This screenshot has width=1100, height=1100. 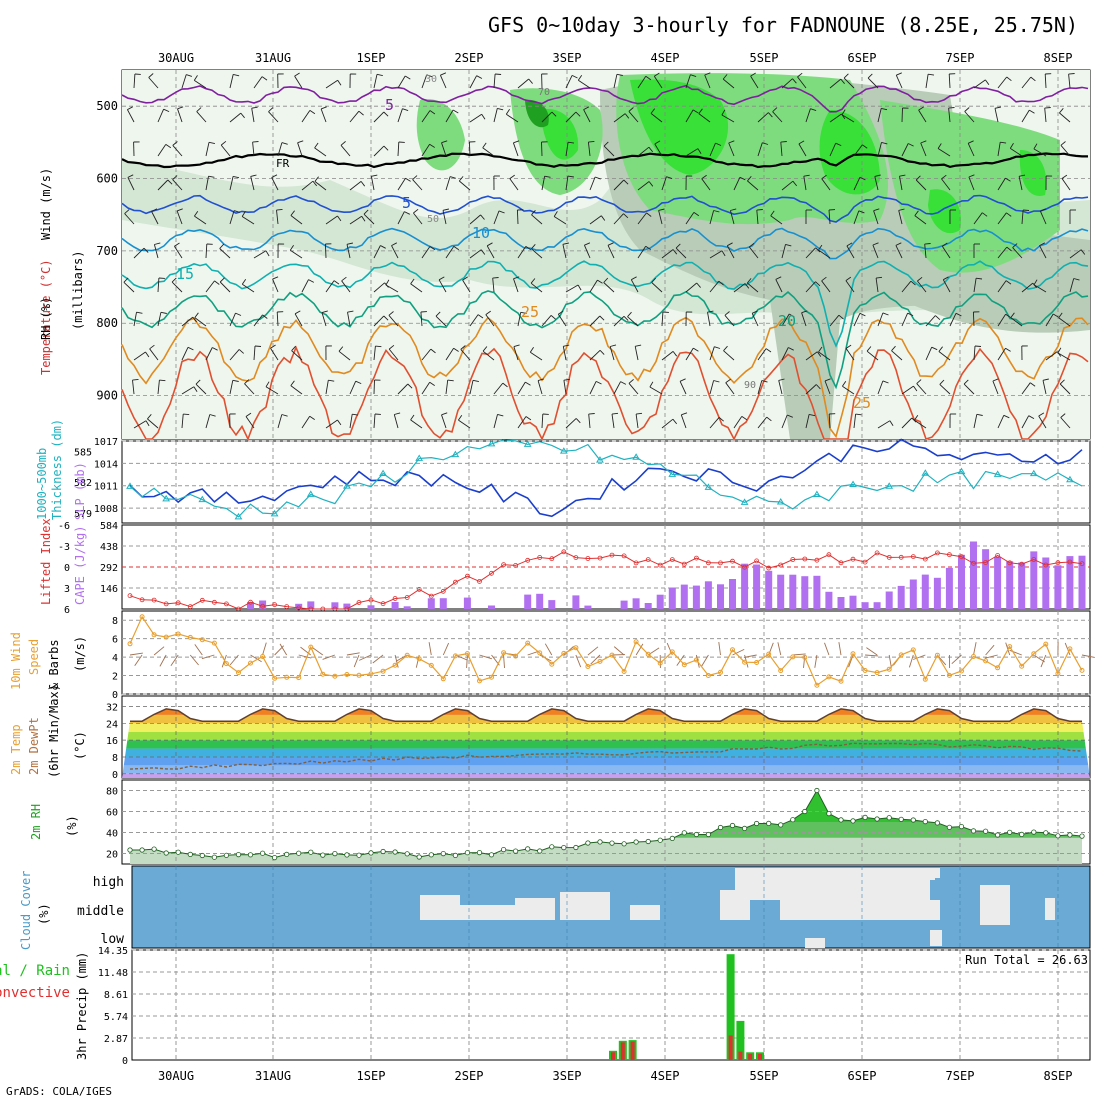 What do you see at coordinates (88, 568) in the screenshot?
I see `cape-ticks: 146 292 438 584 -6 -3 0 3 6` at bounding box center [88, 568].